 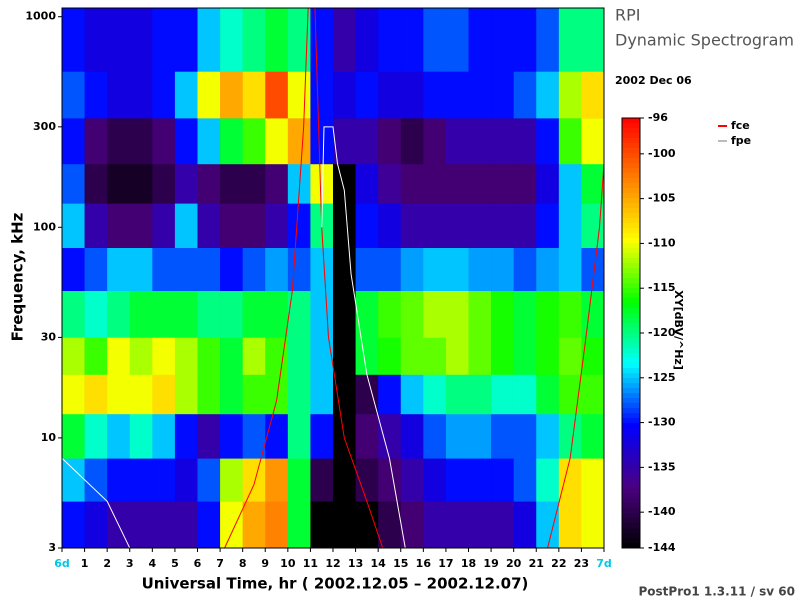 What do you see at coordinates (18, 276) in the screenshot?
I see `y-axis-label: Frequency, kHz` at bounding box center [18, 276].